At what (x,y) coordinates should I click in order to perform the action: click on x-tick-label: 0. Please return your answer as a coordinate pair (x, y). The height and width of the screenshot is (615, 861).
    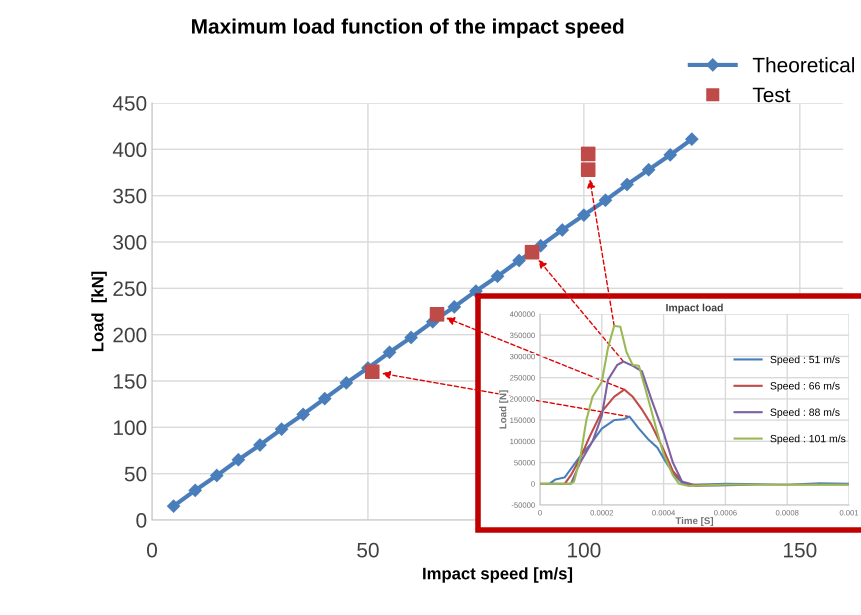
    Looking at the image, I should click on (152, 550).